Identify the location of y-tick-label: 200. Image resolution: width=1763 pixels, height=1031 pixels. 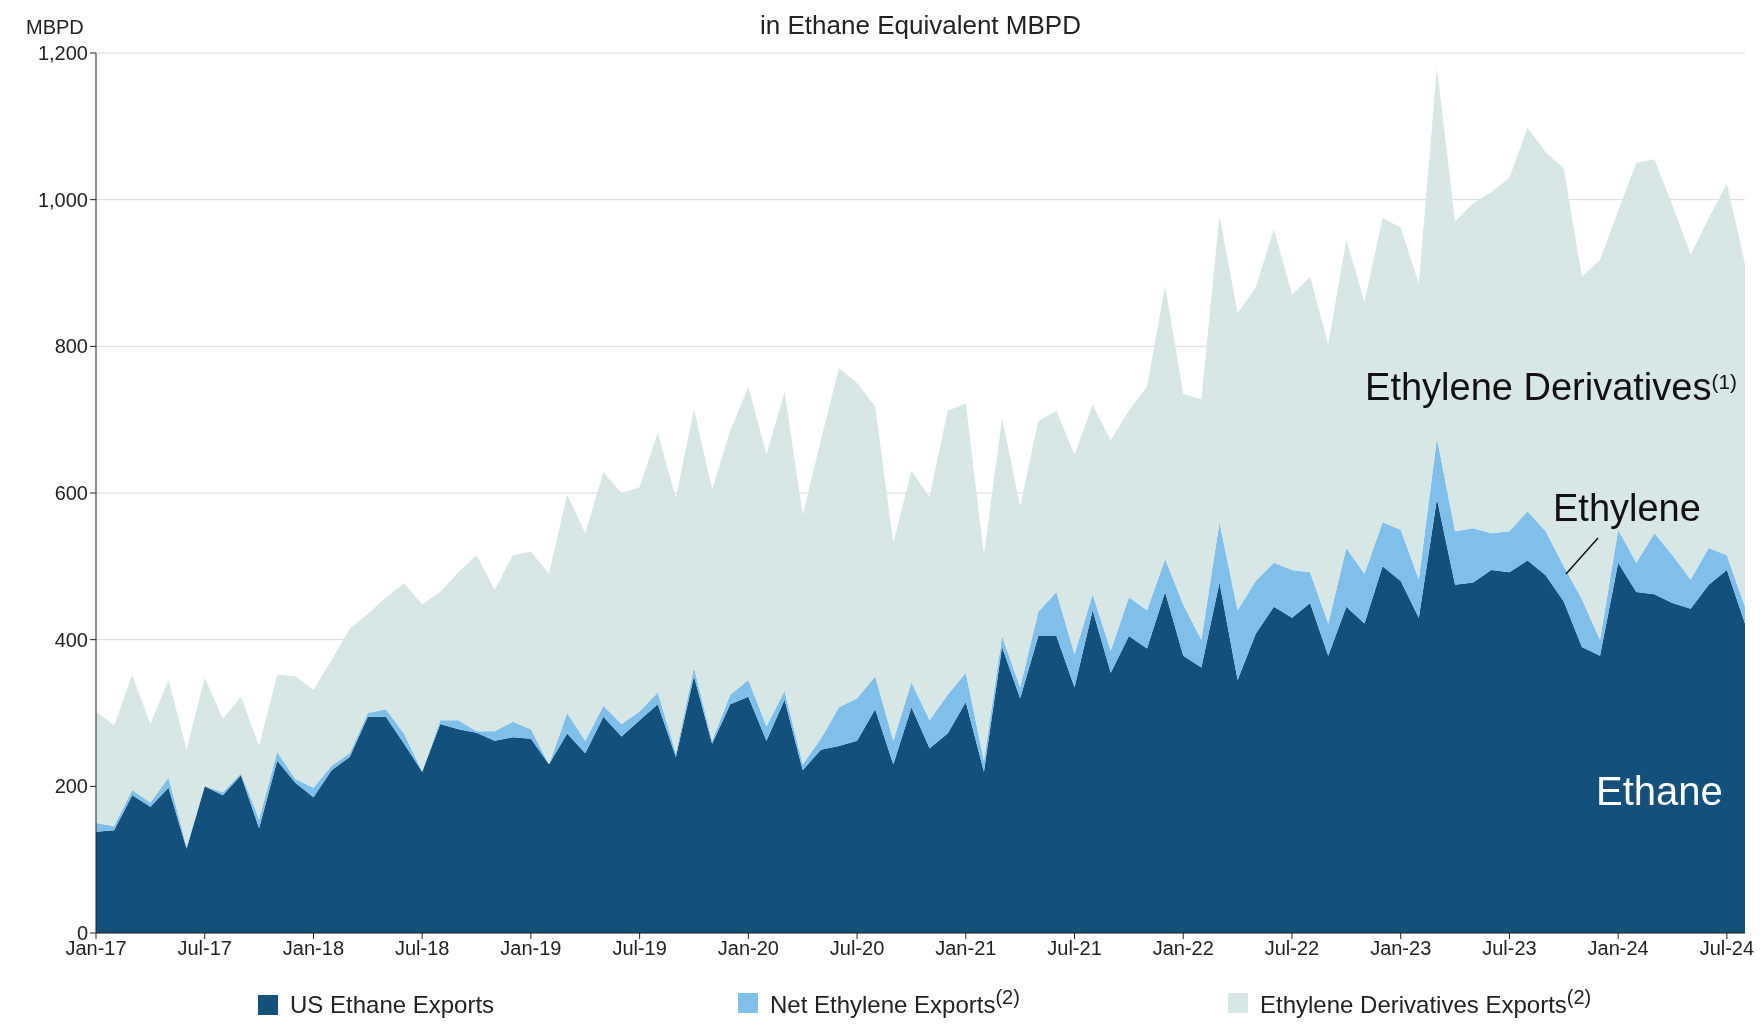
(71, 786).